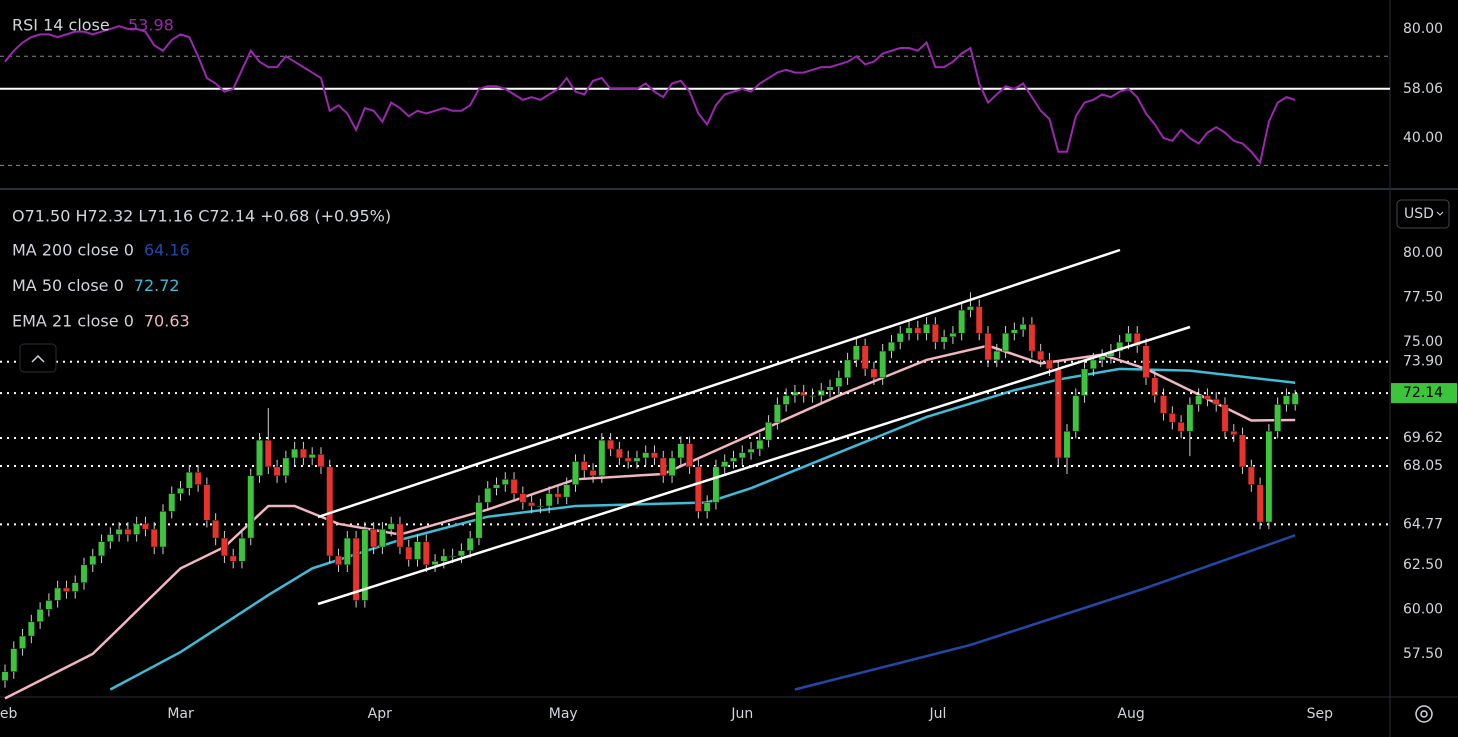 This screenshot has width=1458, height=737. What do you see at coordinates (73, 250) in the screenshot?
I see `legend-name: MA 200 close 0` at bounding box center [73, 250].